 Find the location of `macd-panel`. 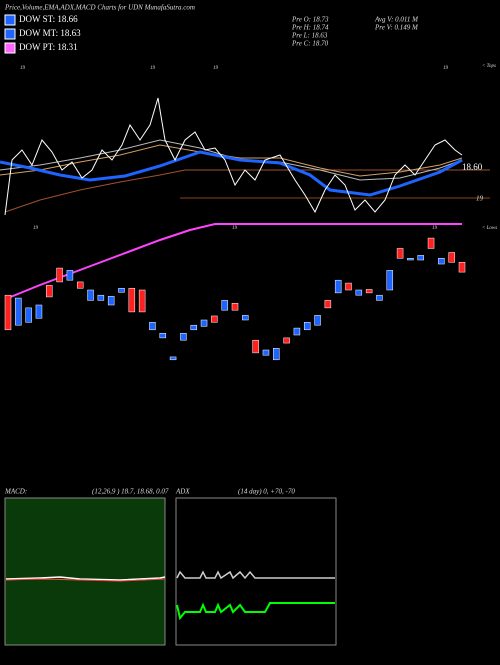

macd-panel is located at coordinates (85, 571).